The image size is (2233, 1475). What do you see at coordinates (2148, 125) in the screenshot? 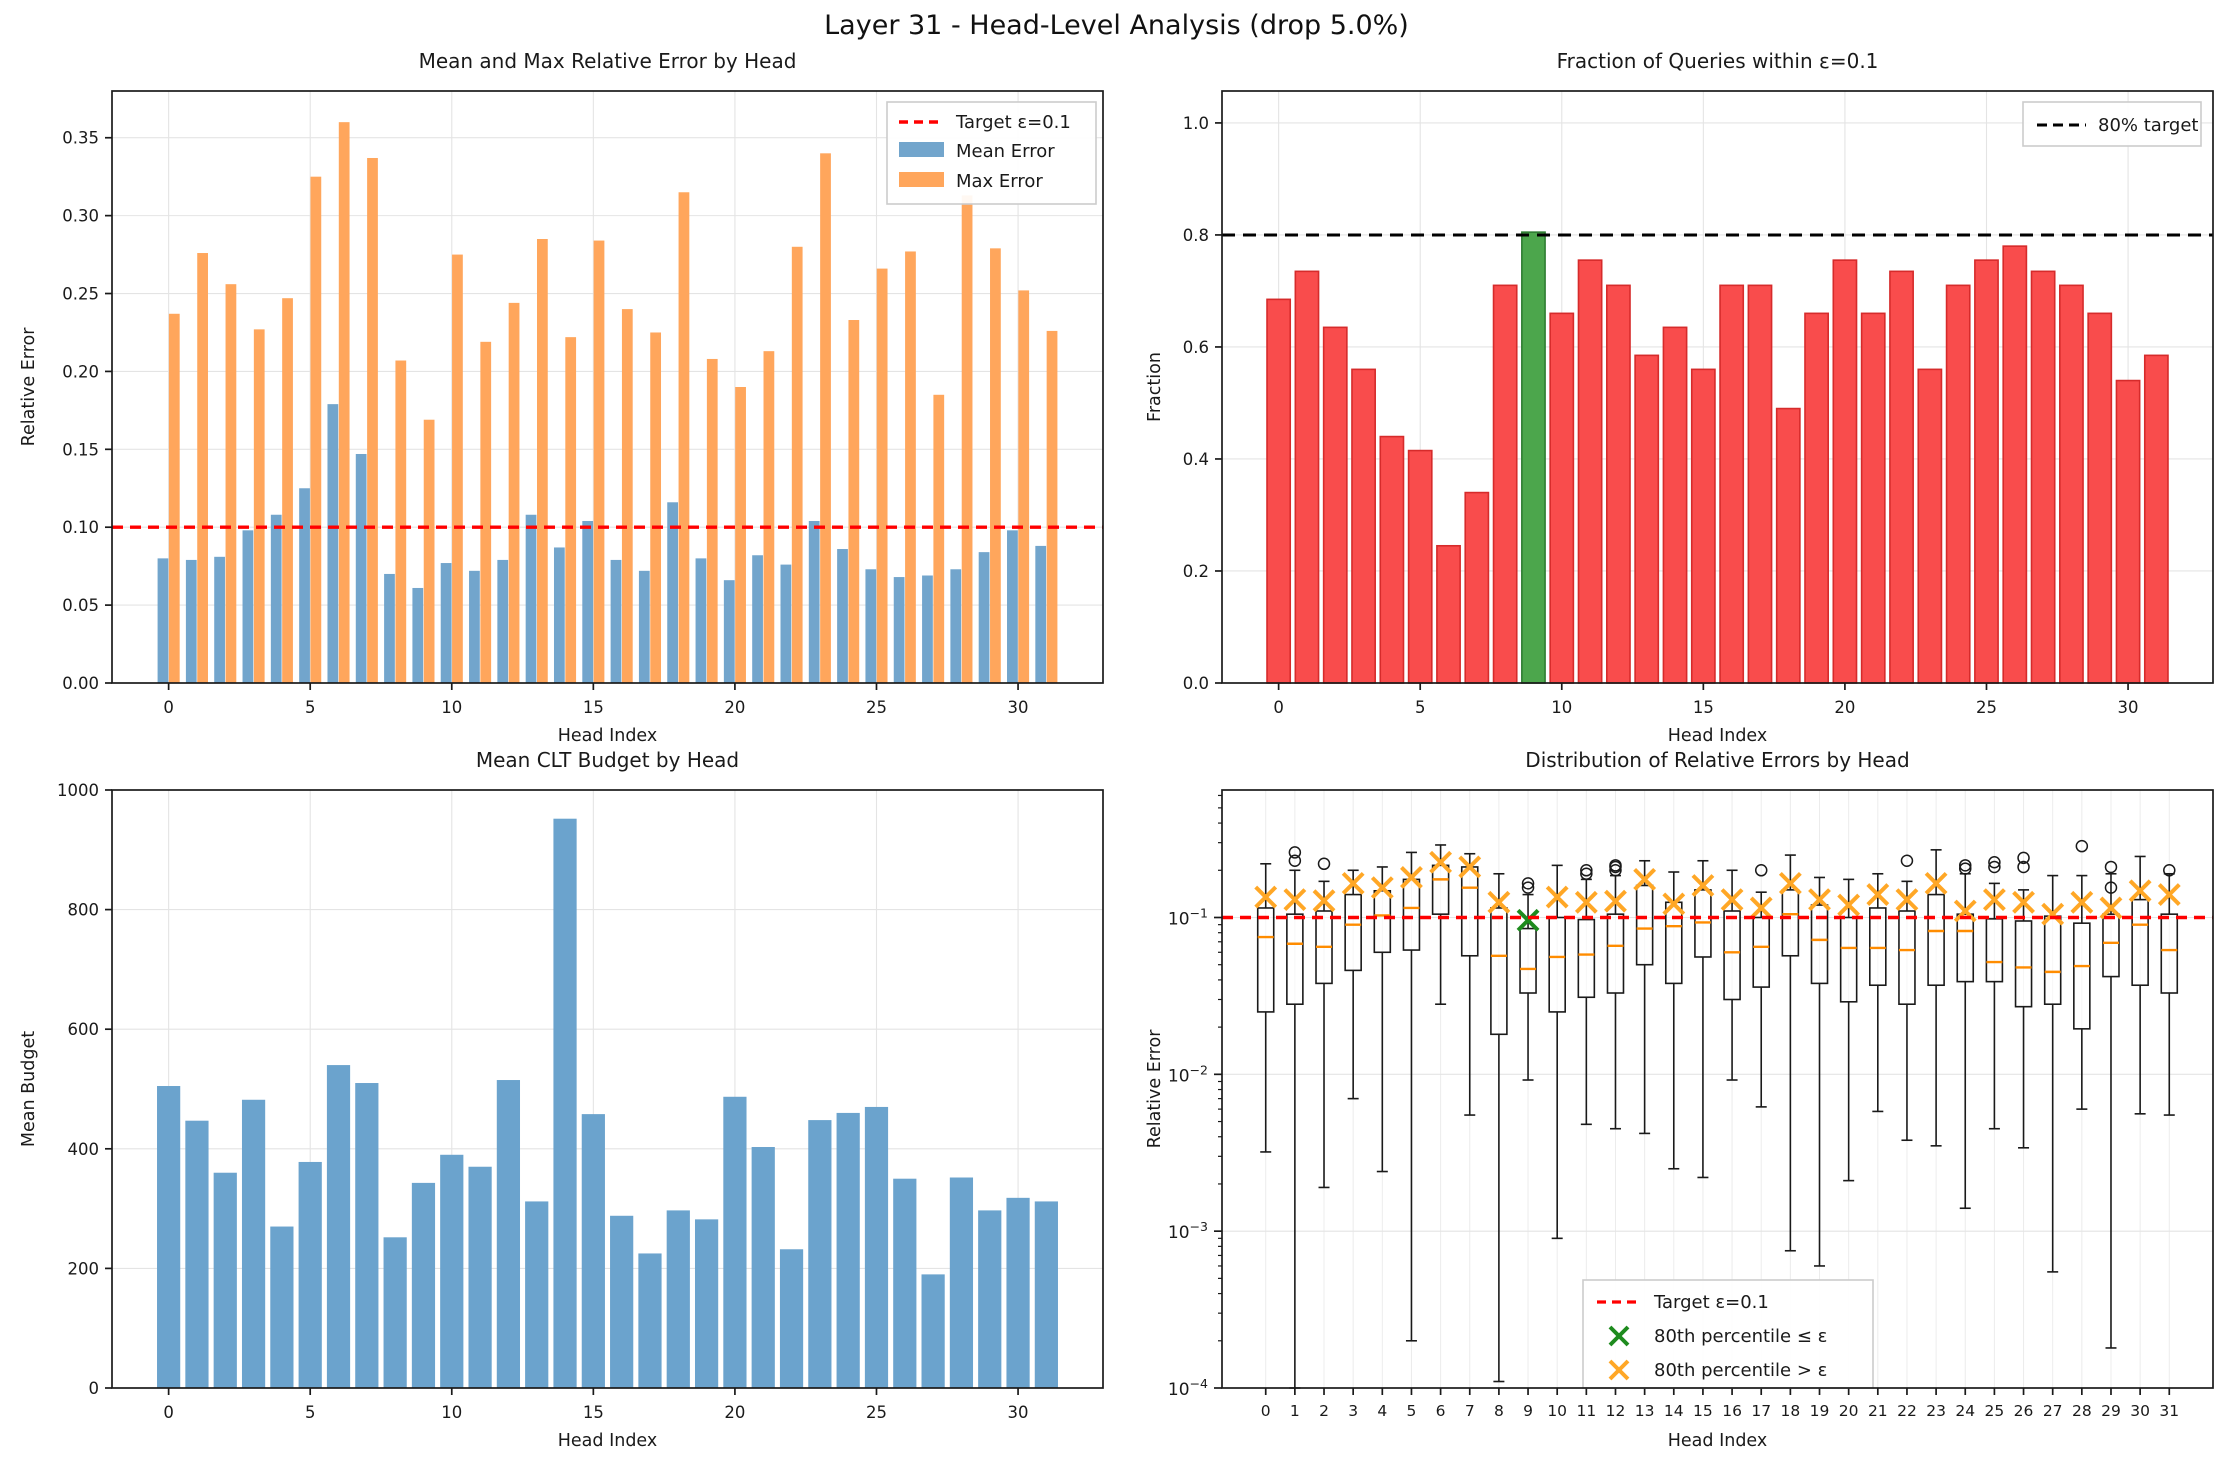
I see `legend-label: 80% target` at bounding box center [2148, 125].